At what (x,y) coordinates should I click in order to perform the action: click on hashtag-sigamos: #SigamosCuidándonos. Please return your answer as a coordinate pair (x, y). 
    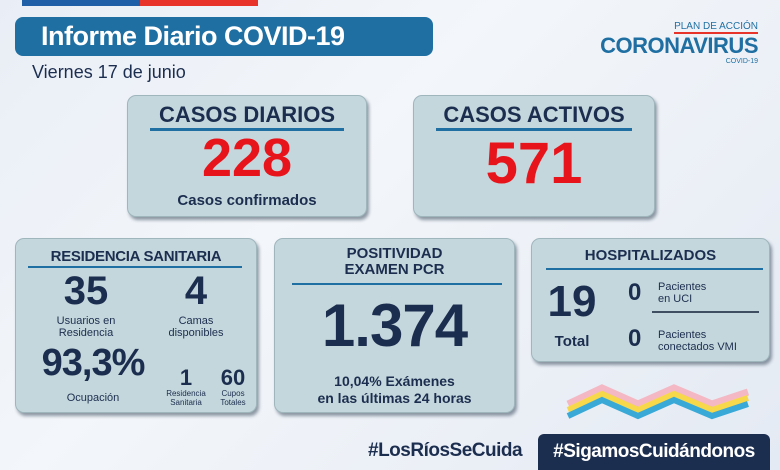
    Looking at the image, I should click on (654, 452).